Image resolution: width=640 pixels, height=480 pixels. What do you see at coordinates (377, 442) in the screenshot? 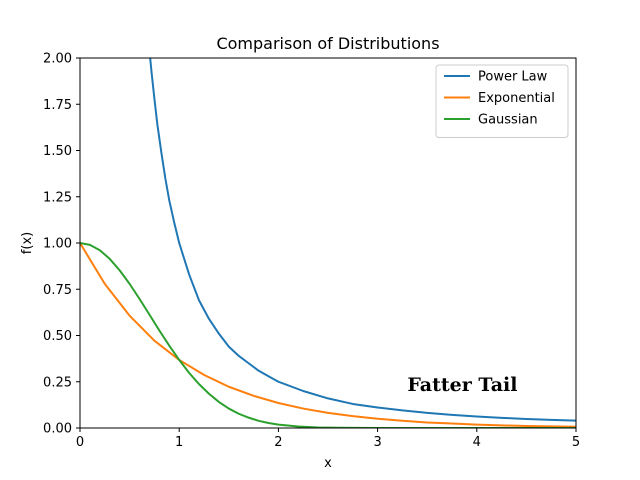
I see `x-tick-label: 3` at bounding box center [377, 442].